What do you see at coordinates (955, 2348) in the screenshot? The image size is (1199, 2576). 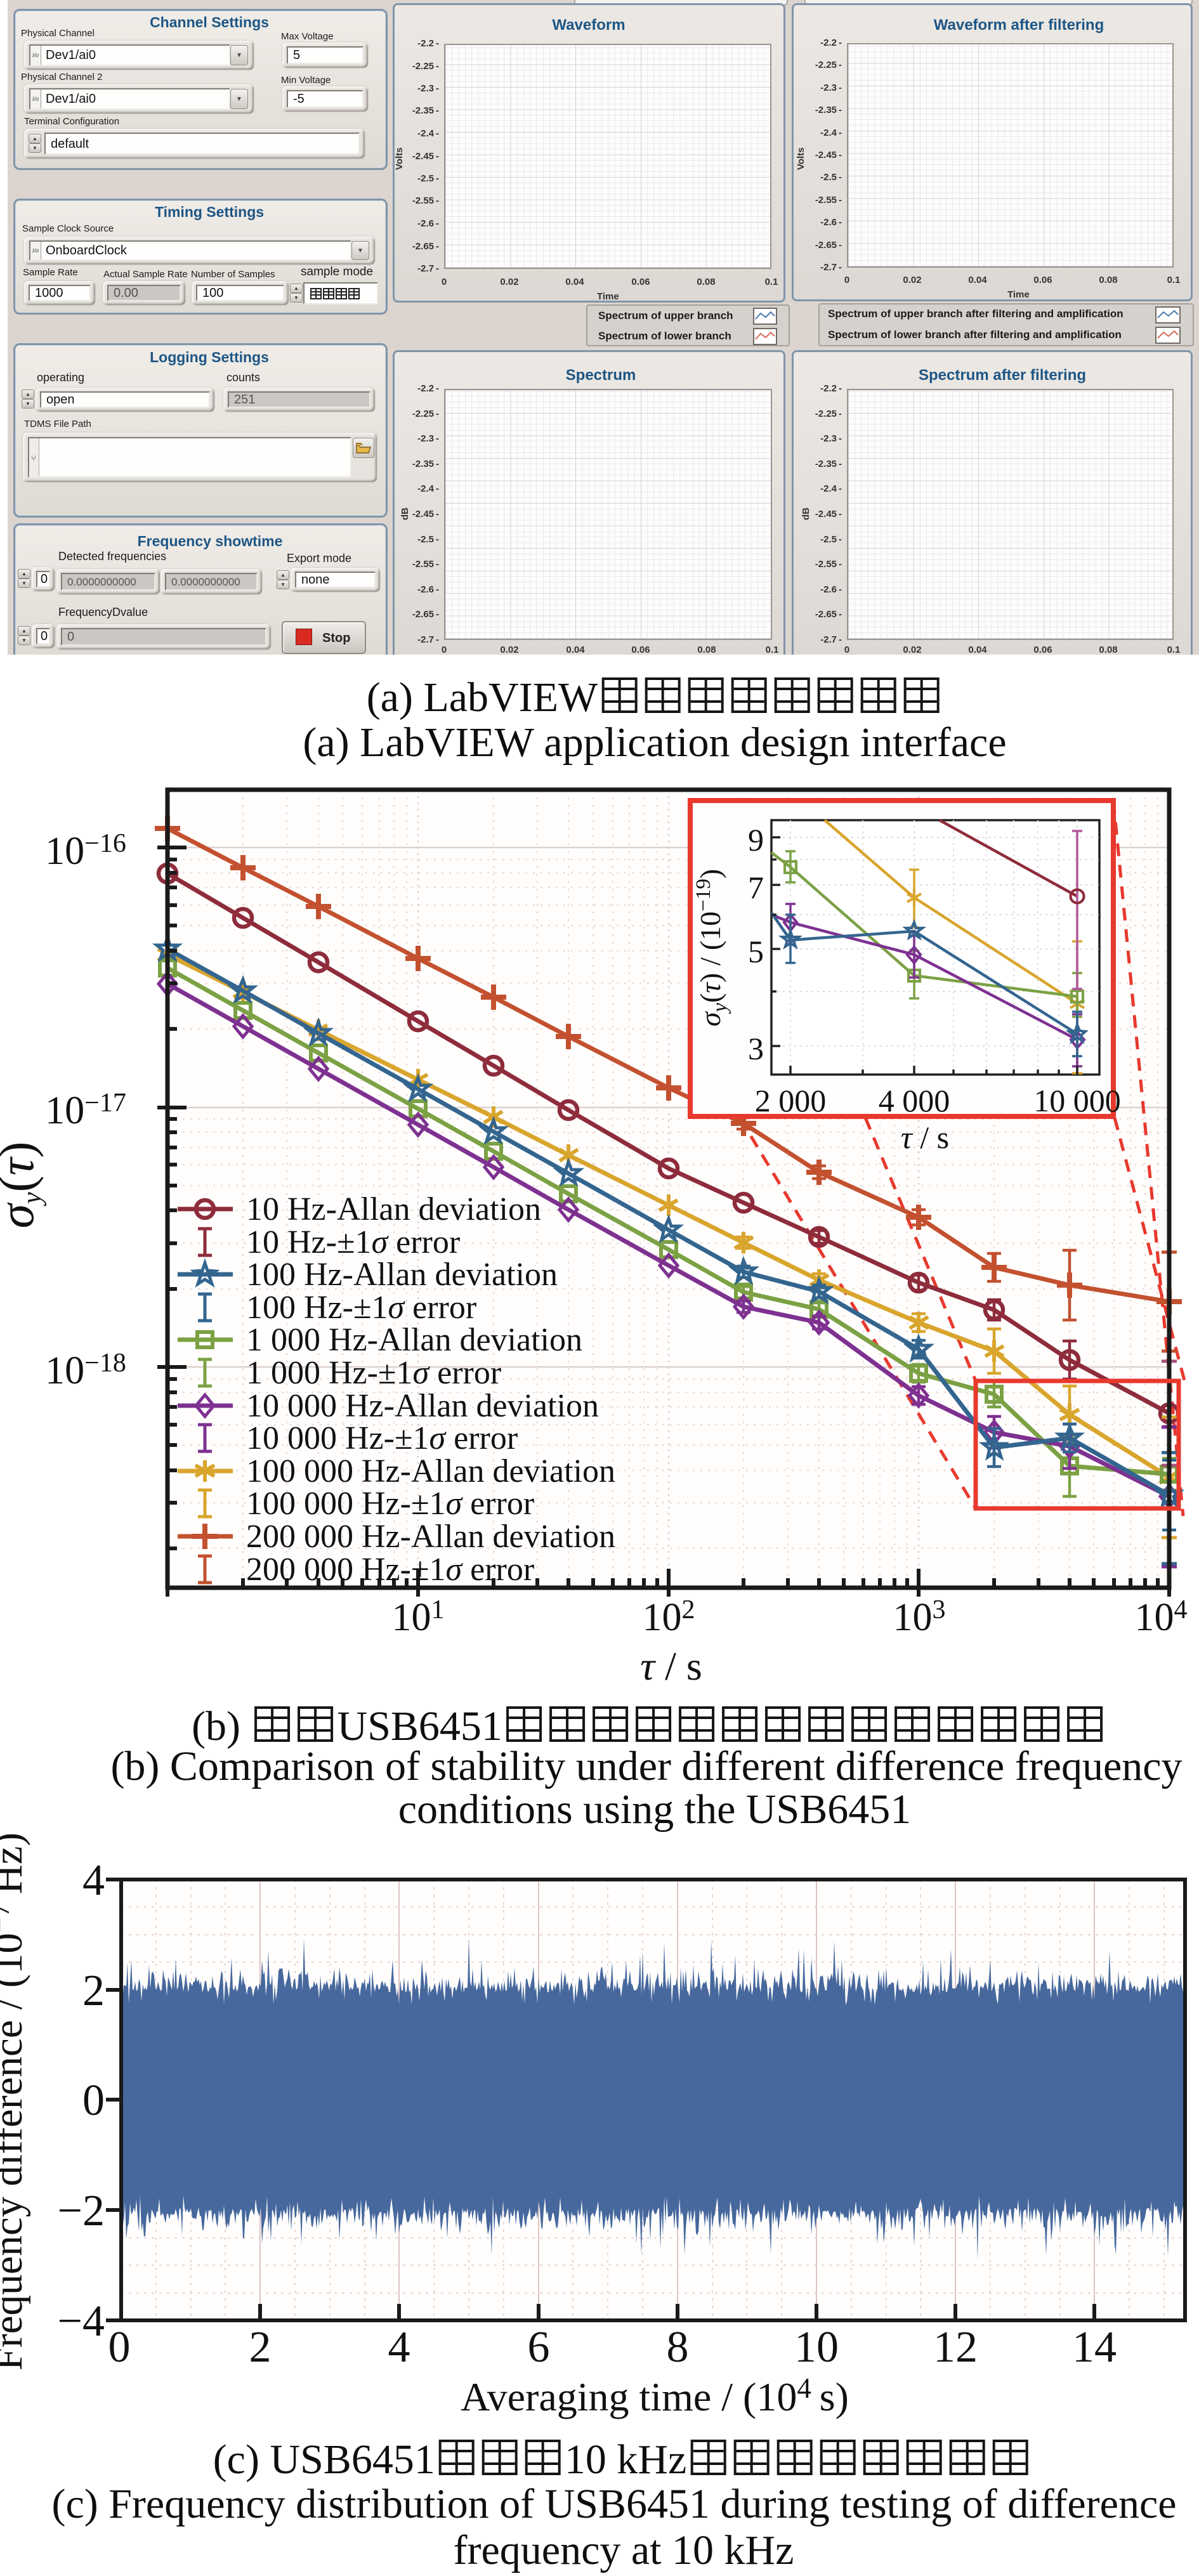 I see `svg-text: 12` at bounding box center [955, 2348].